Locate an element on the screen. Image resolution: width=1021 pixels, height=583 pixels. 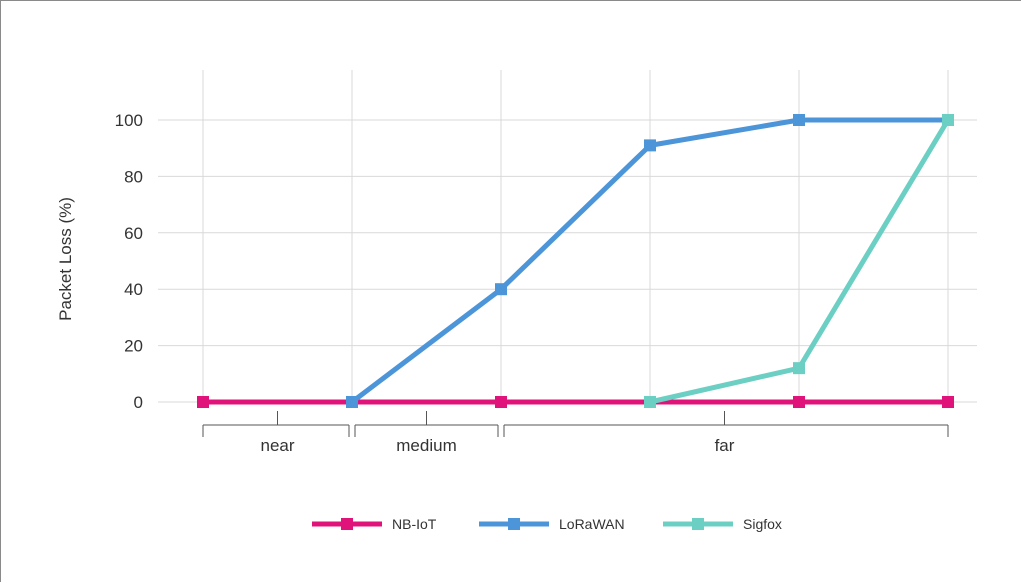
y-axis: 0 20 40 60 80 100 is located at coordinates (129, 261).